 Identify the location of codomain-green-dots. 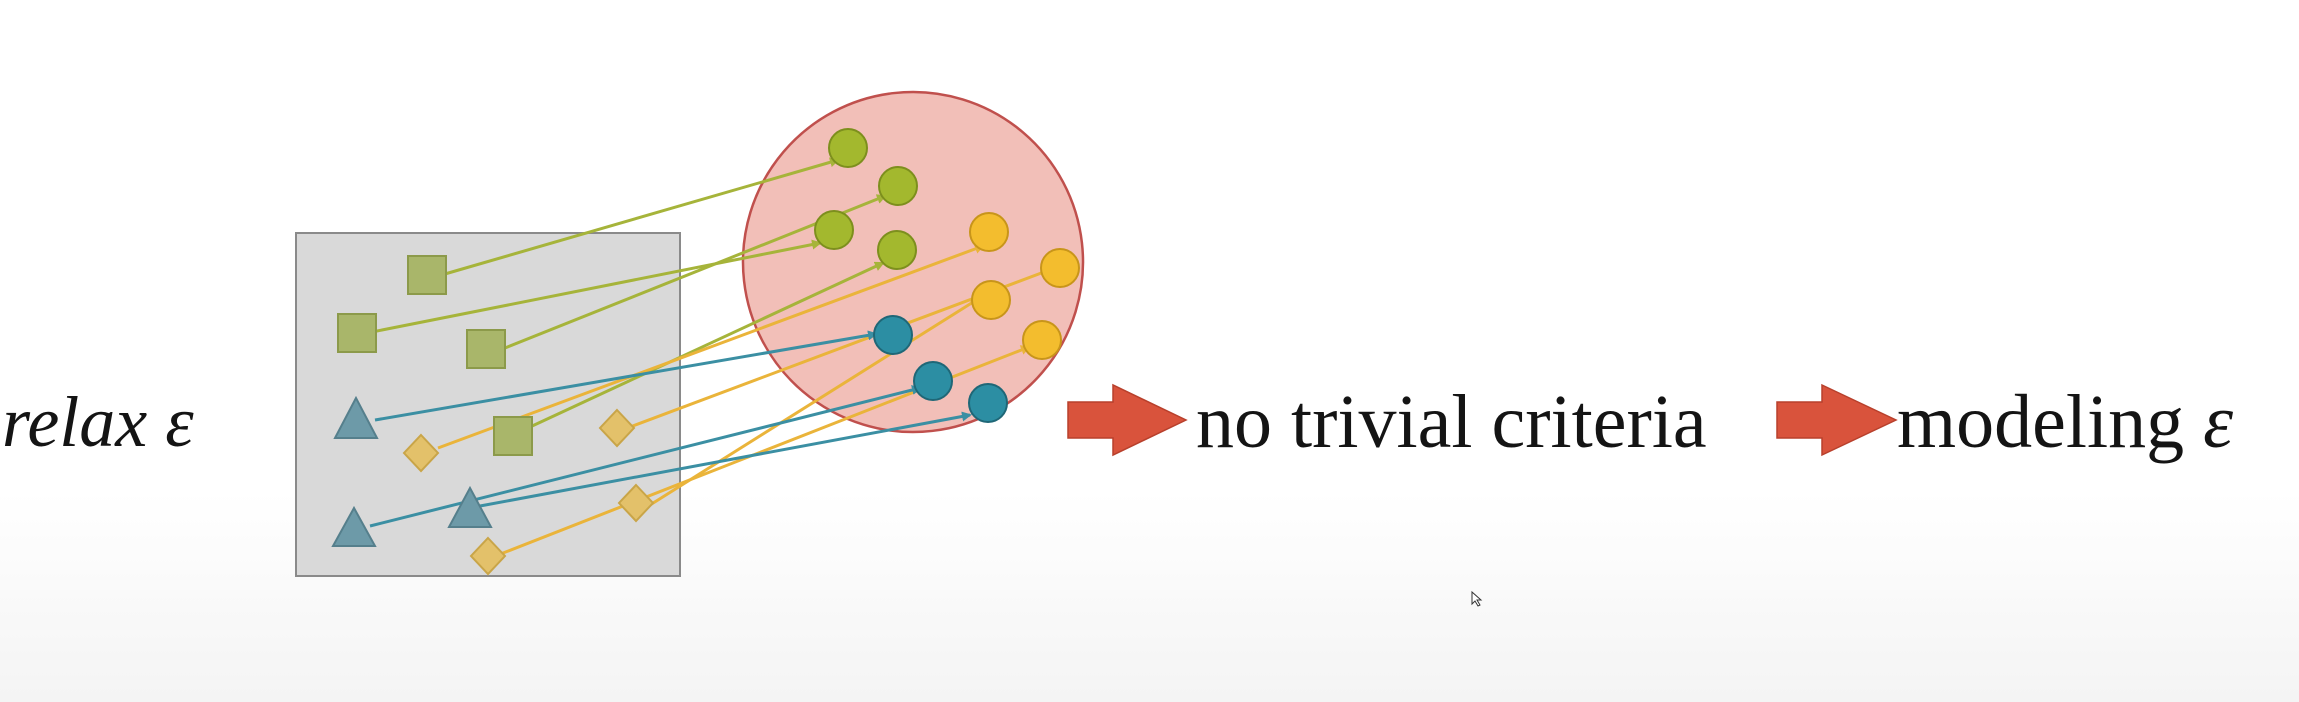
(866, 199).